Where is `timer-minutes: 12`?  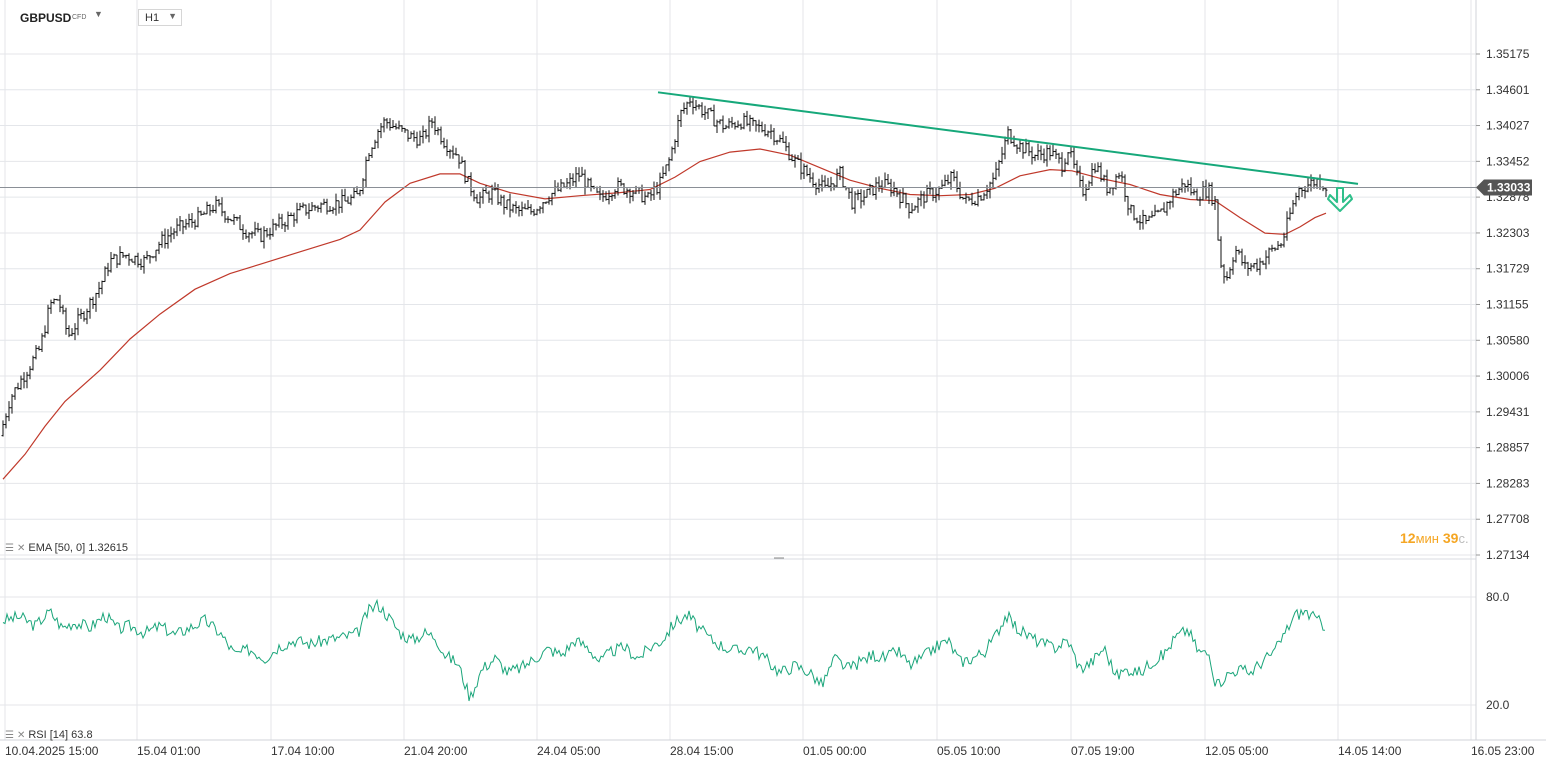 timer-minutes: 12 is located at coordinates (1408, 538).